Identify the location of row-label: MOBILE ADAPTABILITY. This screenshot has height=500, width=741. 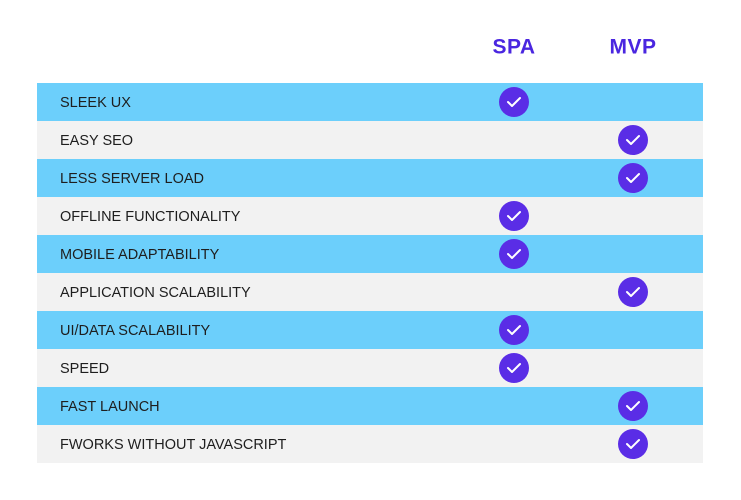
(140, 255).